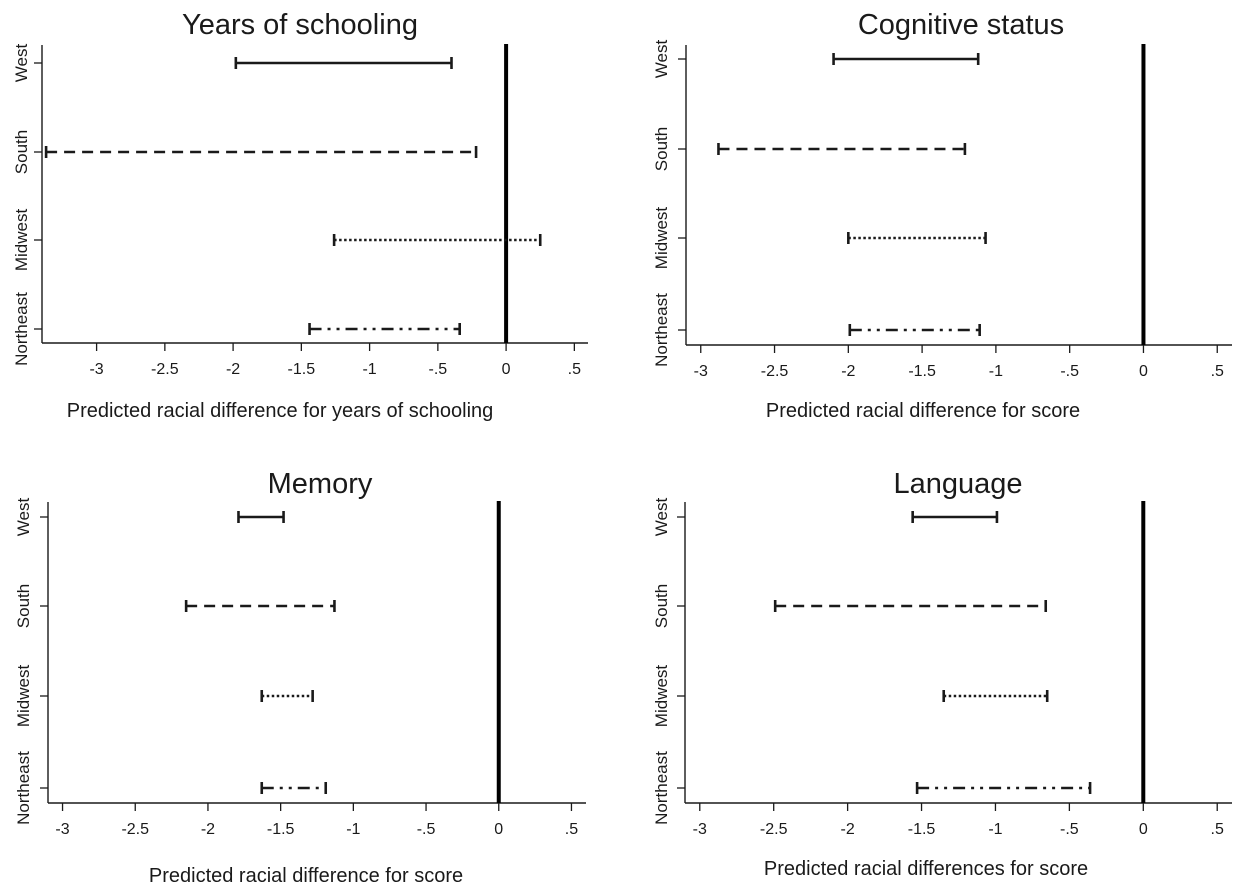  Describe the element at coordinates (320, 484) in the screenshot. I see `chart-title: Memory` at that location.